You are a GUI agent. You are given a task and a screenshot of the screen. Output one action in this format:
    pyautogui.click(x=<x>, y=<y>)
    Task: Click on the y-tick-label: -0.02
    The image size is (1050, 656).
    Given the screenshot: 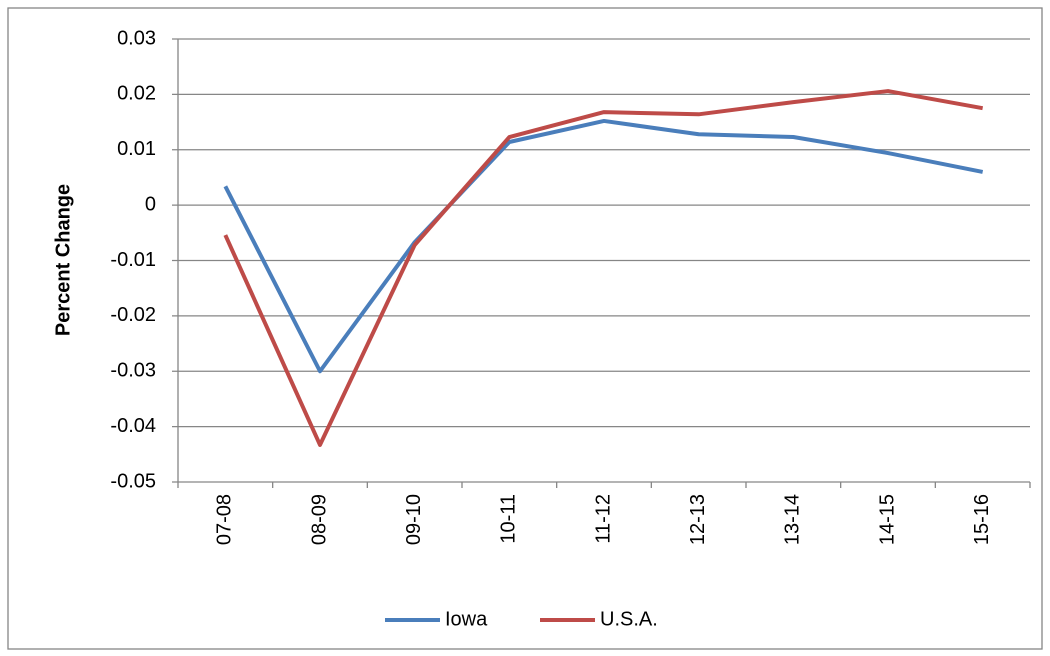 What is the action you would take?
    pyautogui.click(x=133, y=315)
    